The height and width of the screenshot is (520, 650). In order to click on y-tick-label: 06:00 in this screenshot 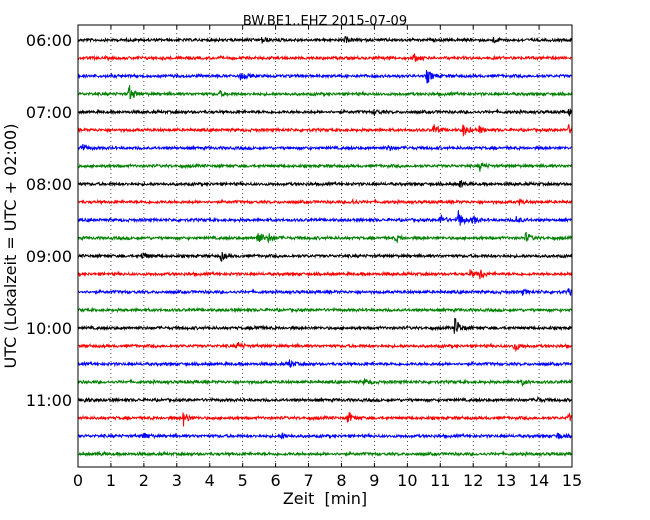, I will do `click(49, 40)`.